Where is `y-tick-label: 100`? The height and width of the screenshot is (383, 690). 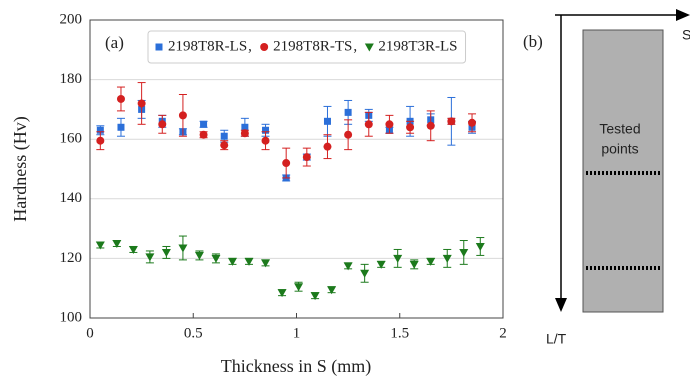 y-tick-label: 100 is located at coordinates (71, 317).